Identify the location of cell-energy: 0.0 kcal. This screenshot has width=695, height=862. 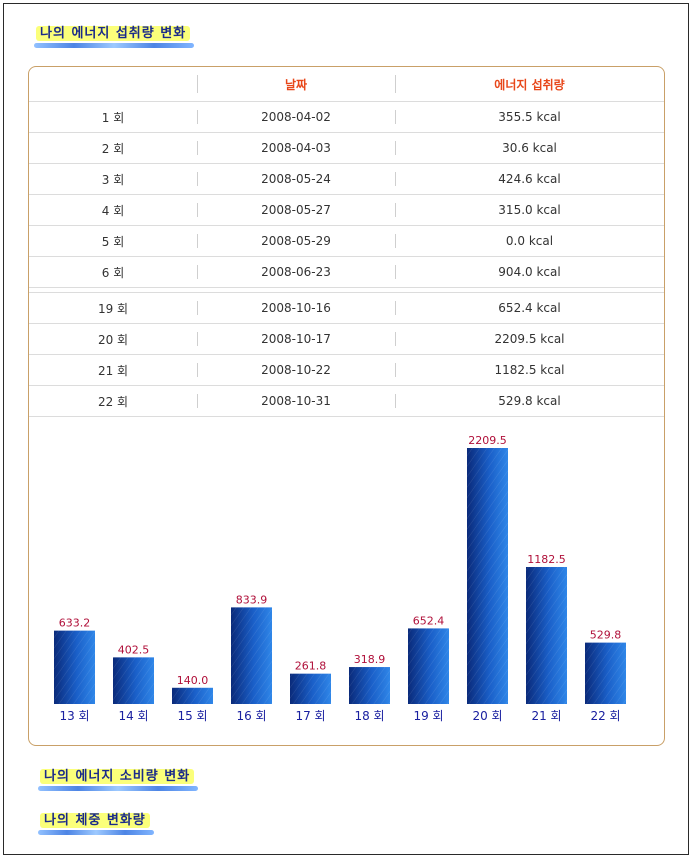
(529, 241).